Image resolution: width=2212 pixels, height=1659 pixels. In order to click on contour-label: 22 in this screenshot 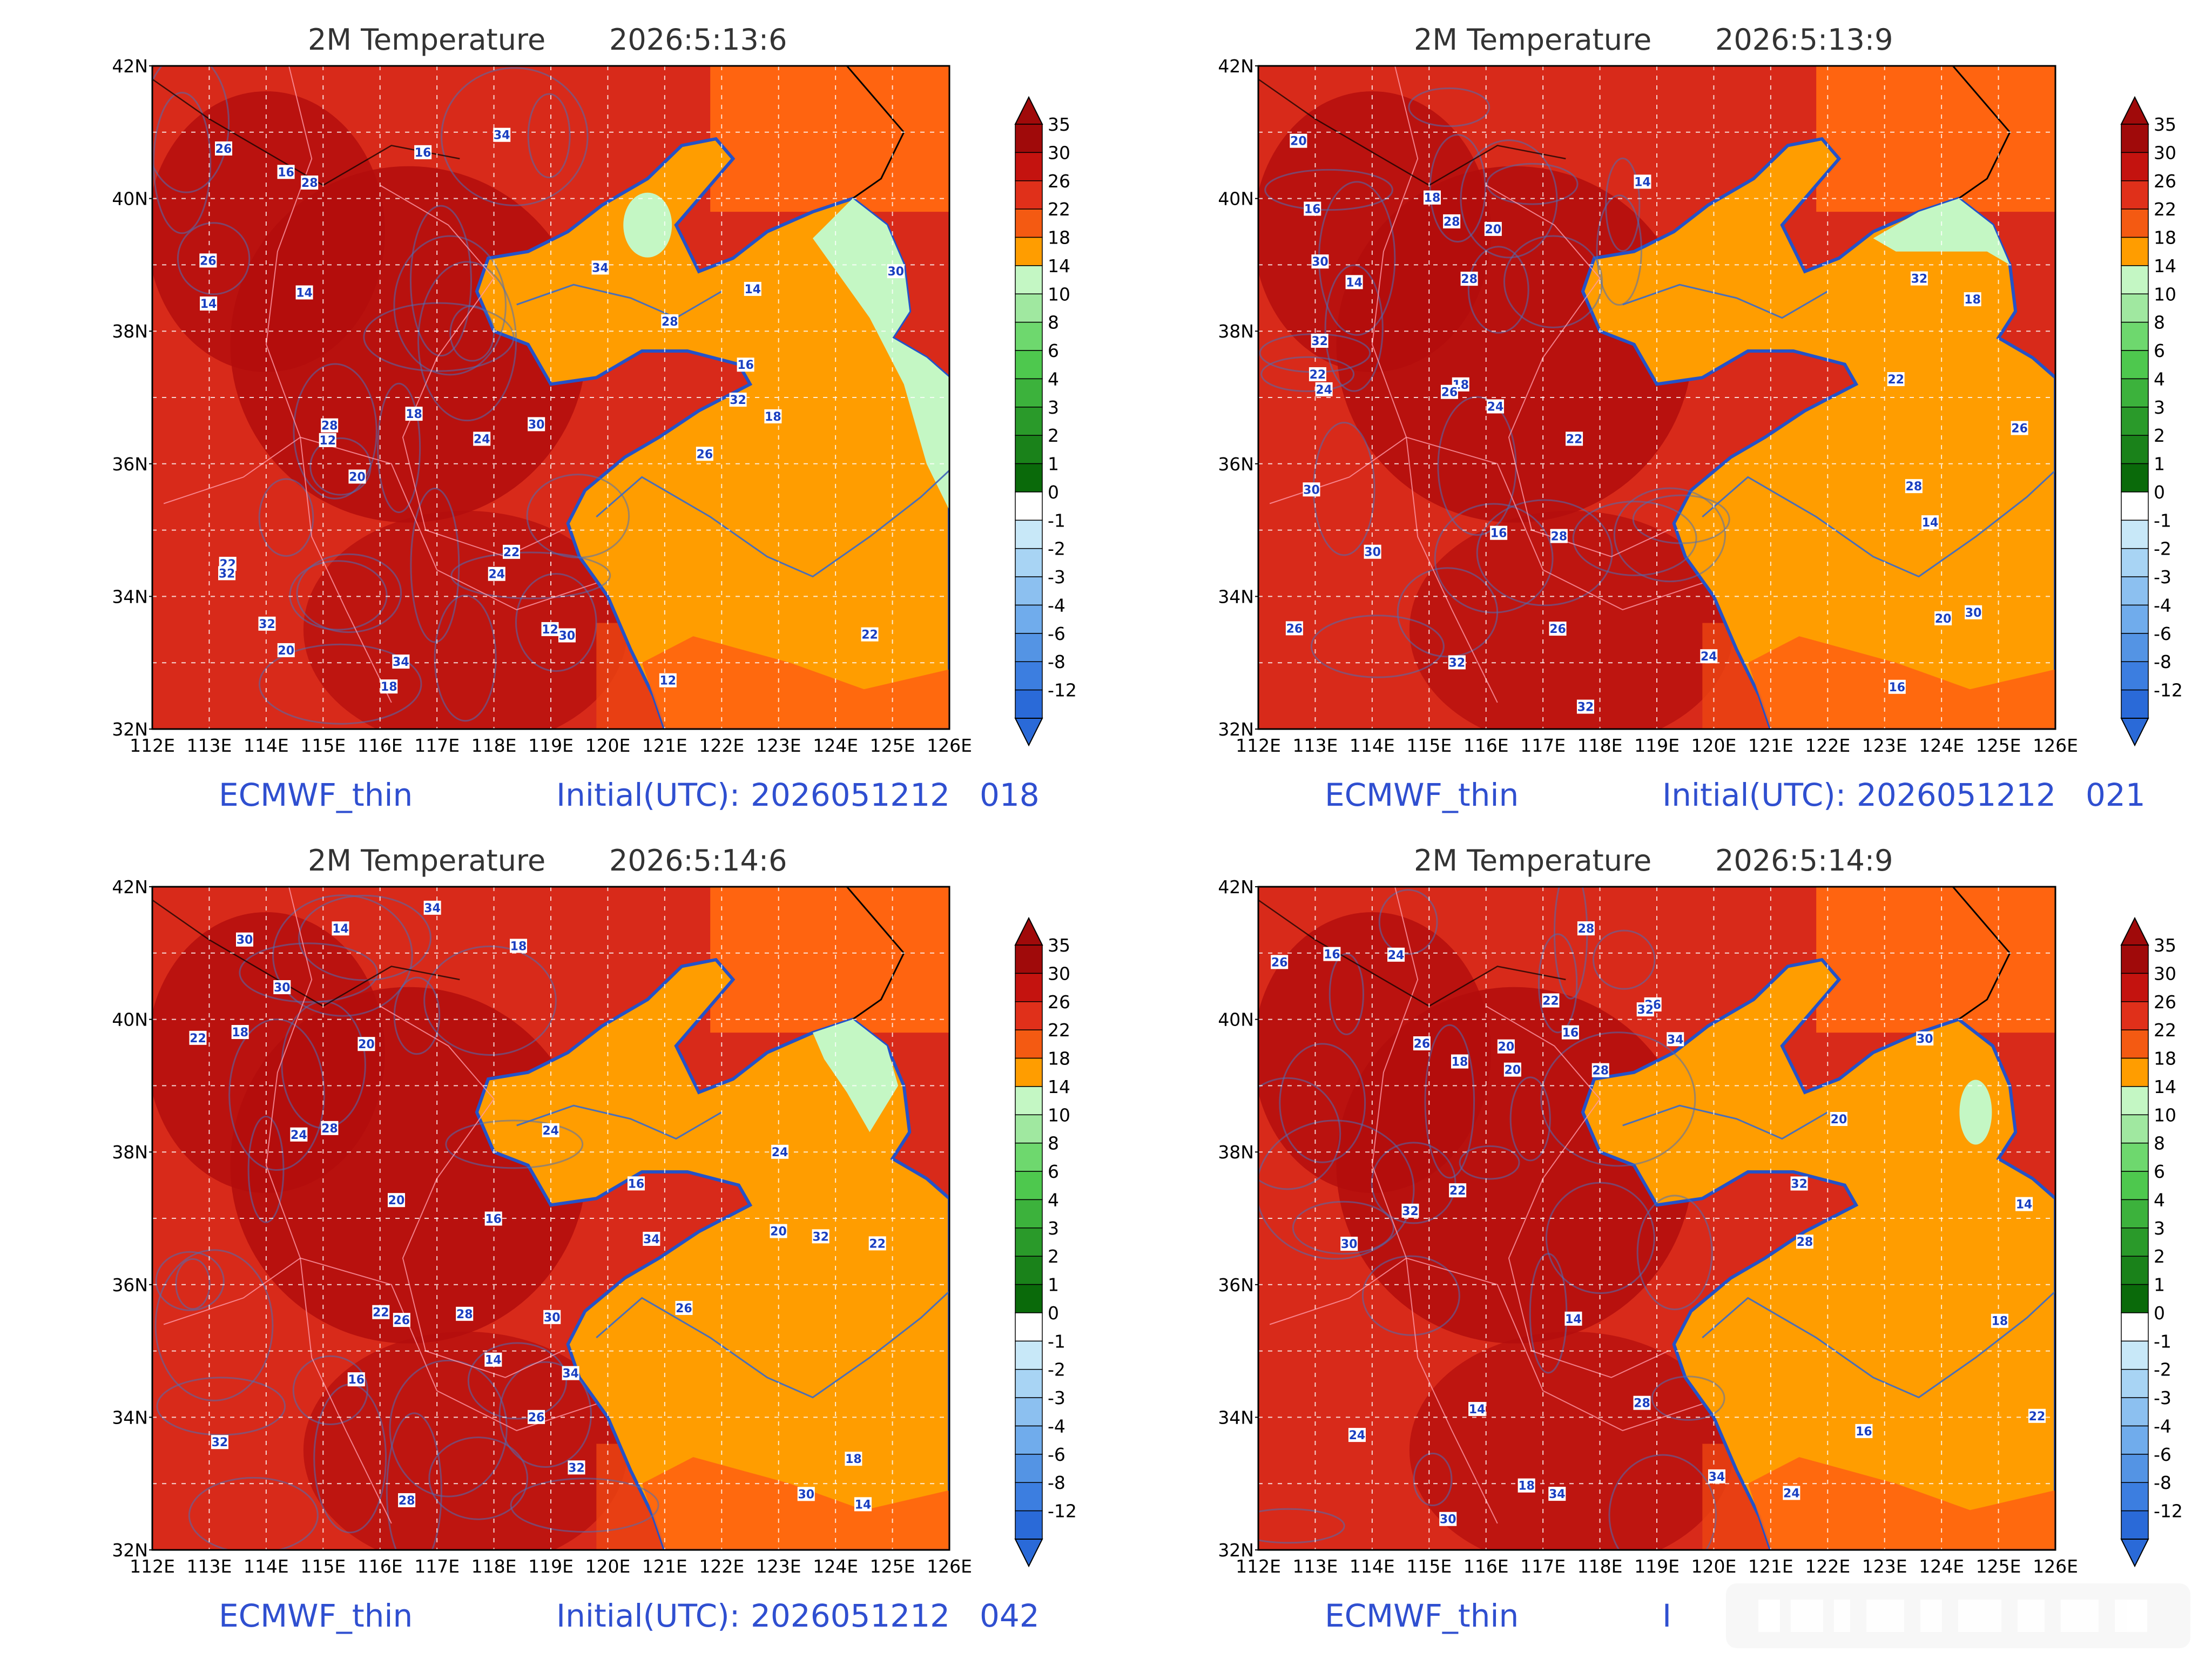, I will do `click(1895, 380)`.